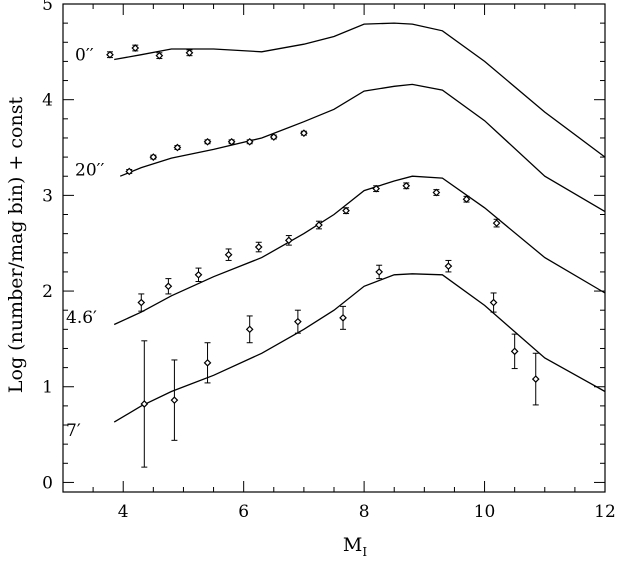 The image size is (620, 563). What do you see at coordinates (47, 483) in the screenshot?
I see `y-tick-label: 0` at bounding box center [47, 483].